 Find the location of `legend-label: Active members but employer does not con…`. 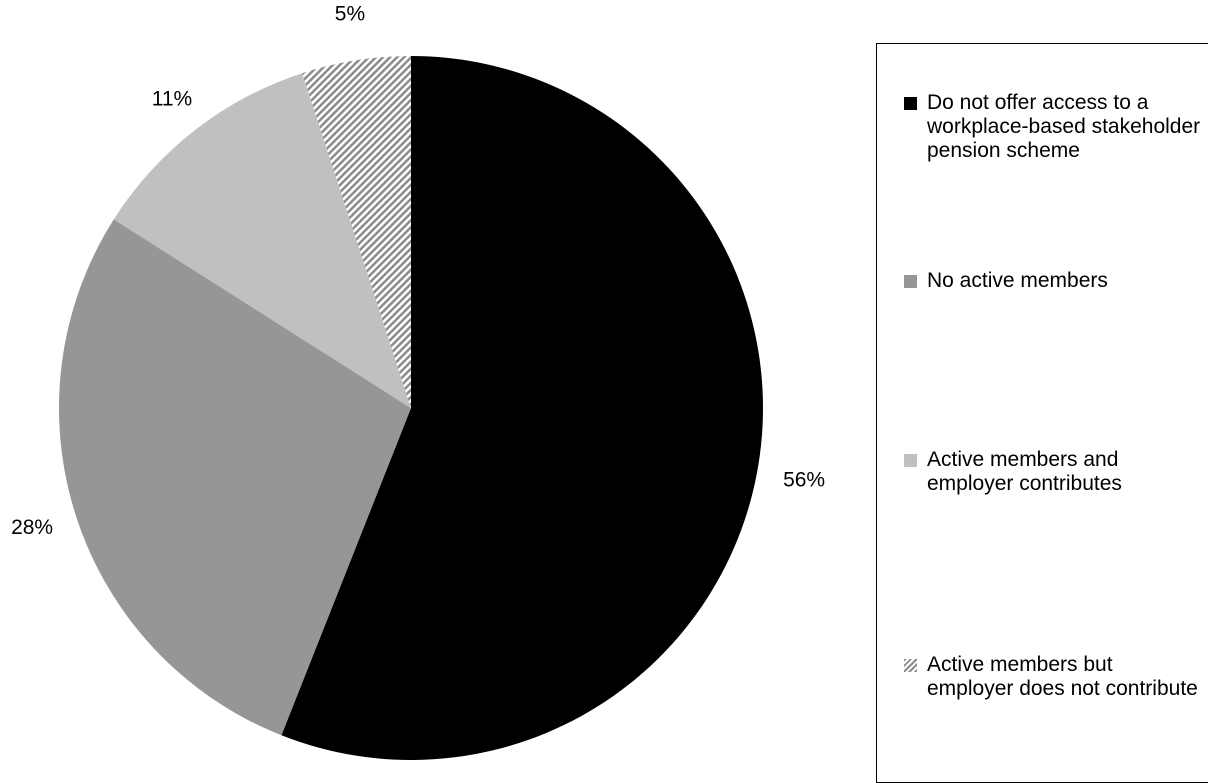

legend-label: Active members but employer does not con… is located at coordinates (1062, 676).